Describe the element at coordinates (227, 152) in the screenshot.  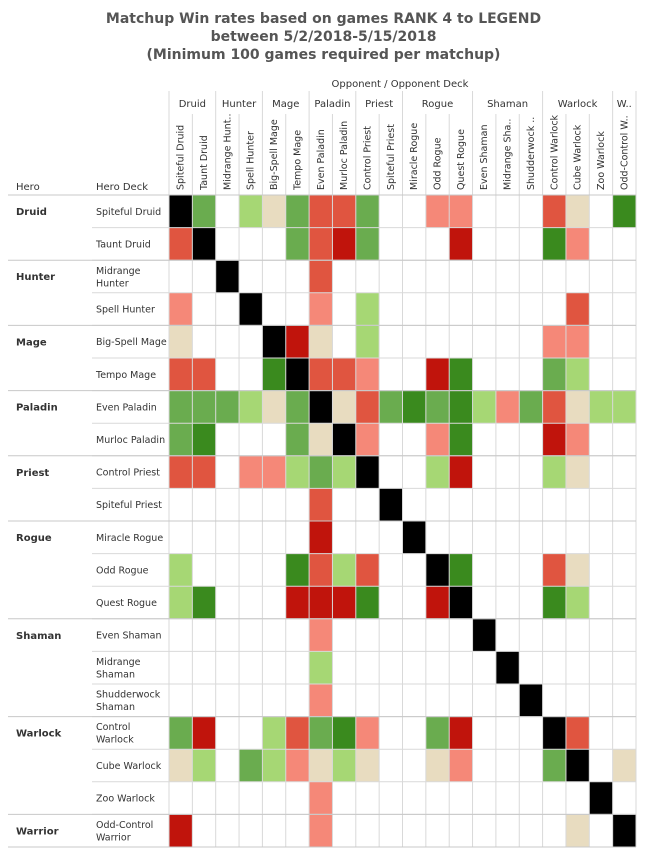
I see `column-label: Midrange Hunt..` at that location.